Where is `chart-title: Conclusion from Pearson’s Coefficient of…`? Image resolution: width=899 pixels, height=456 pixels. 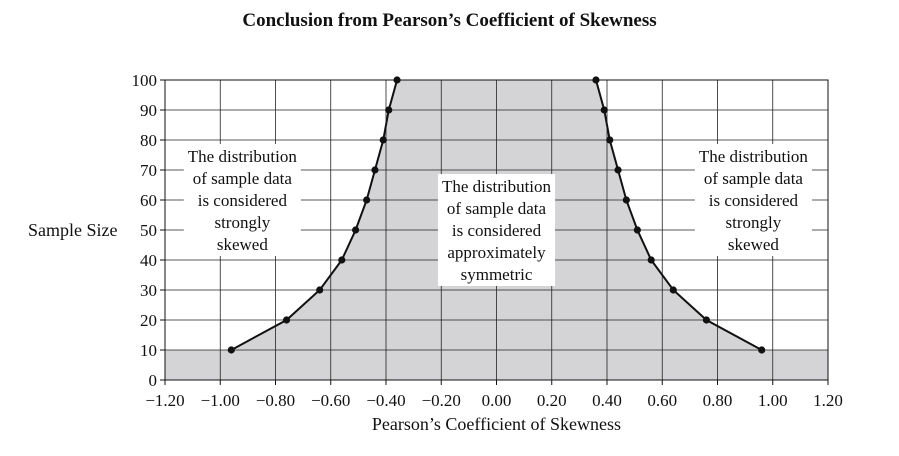 chart-title: Conclusion from Pearson’s Coefficient of… is located at coordinates (449, 20).